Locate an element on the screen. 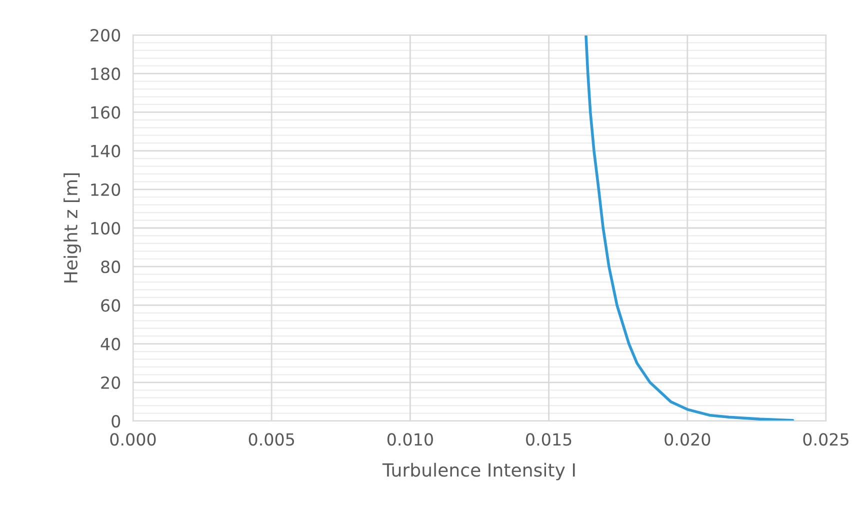 This screenshot has width=866, height=525. x-tick-label: 0.000 is located at coordinates (133, 439).